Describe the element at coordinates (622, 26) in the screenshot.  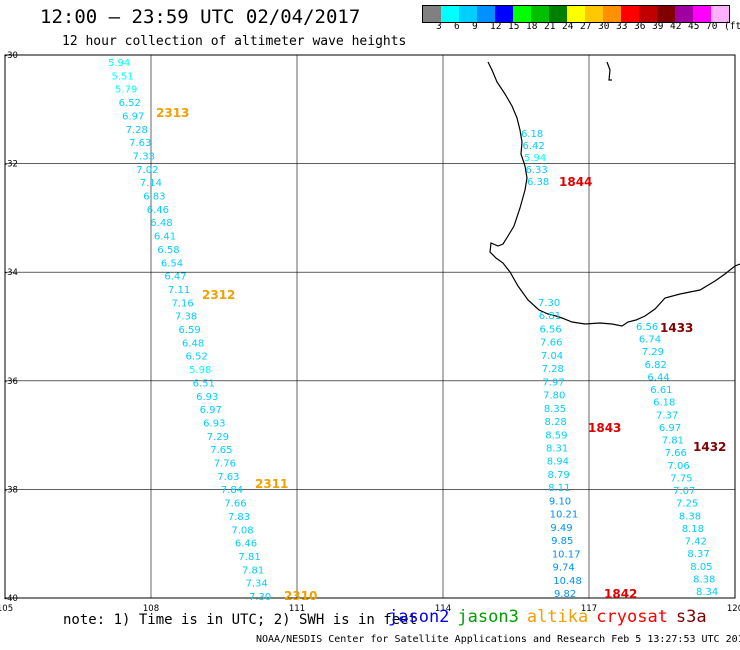
I see `legend-tick: 33` at that location.